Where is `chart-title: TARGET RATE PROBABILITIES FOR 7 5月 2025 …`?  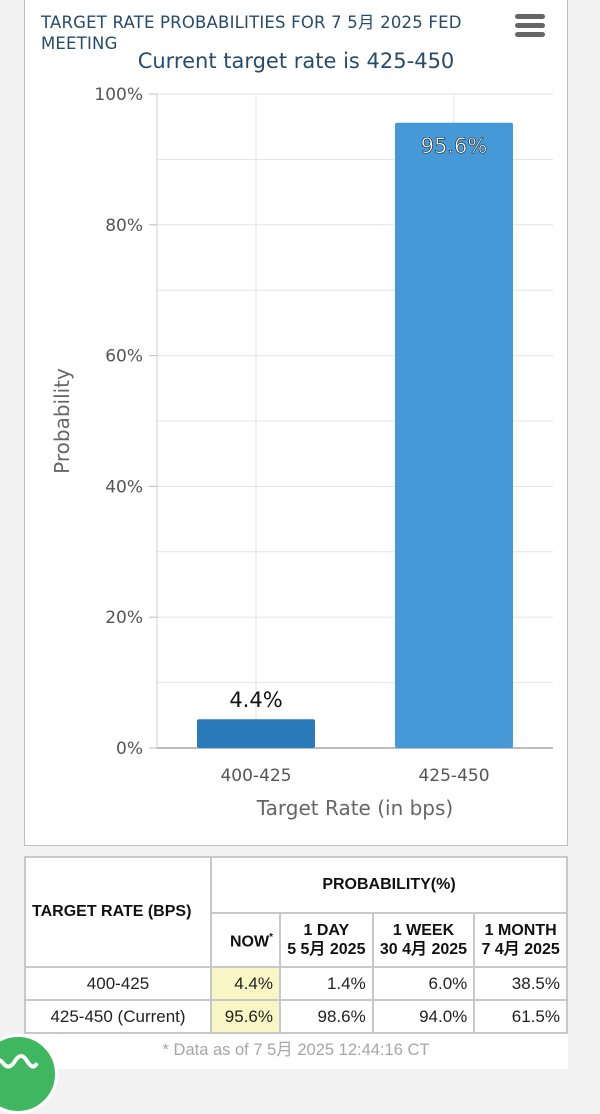 chart-title: TARGET RATE PROBABILITIES FOR 7 5月 2025 … is located at coordinates (251, 33).